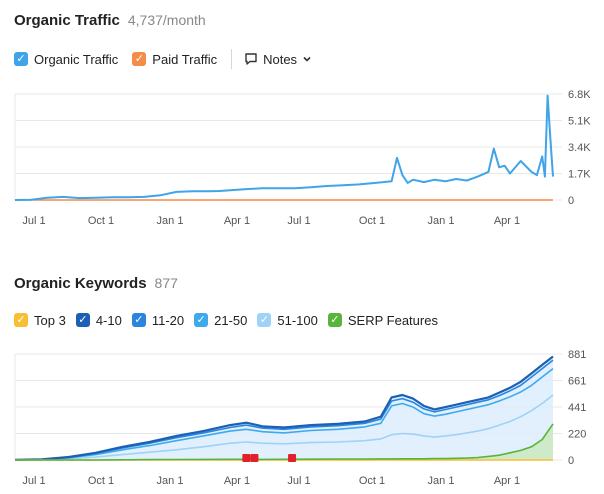 This screenshot has height=494, width=604. I want to click on comment-icon, so click(251, 59).